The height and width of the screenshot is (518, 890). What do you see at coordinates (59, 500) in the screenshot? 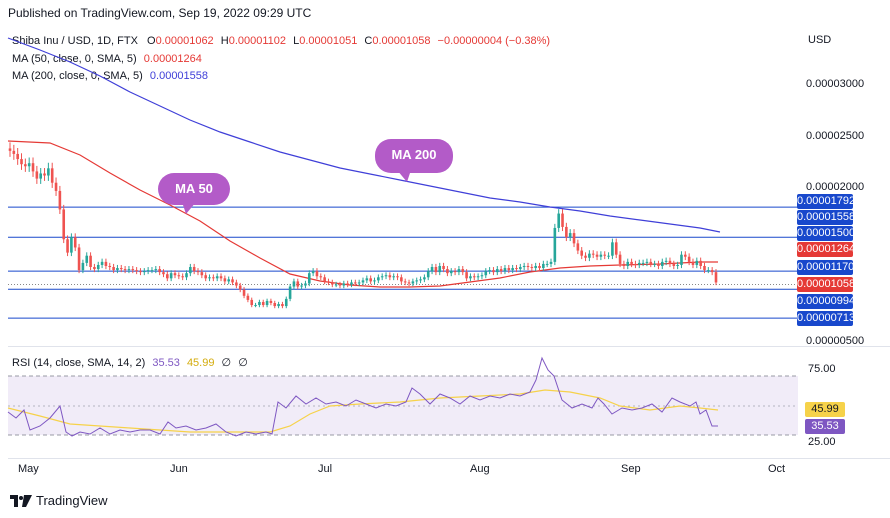
I see `footer-brand: TradingView` at bounding box center [59, 500].